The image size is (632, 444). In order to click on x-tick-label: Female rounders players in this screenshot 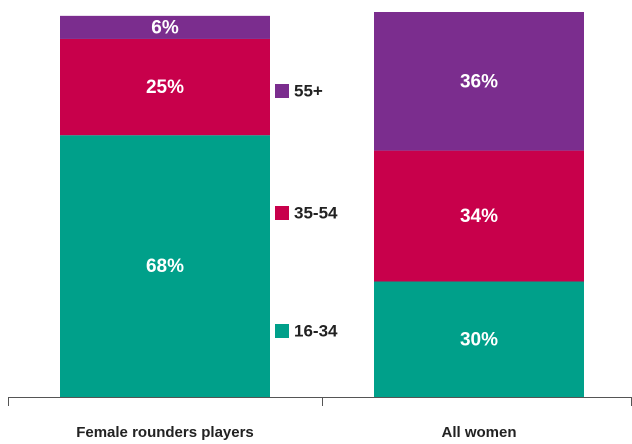, I will do `click(165, 432)`.